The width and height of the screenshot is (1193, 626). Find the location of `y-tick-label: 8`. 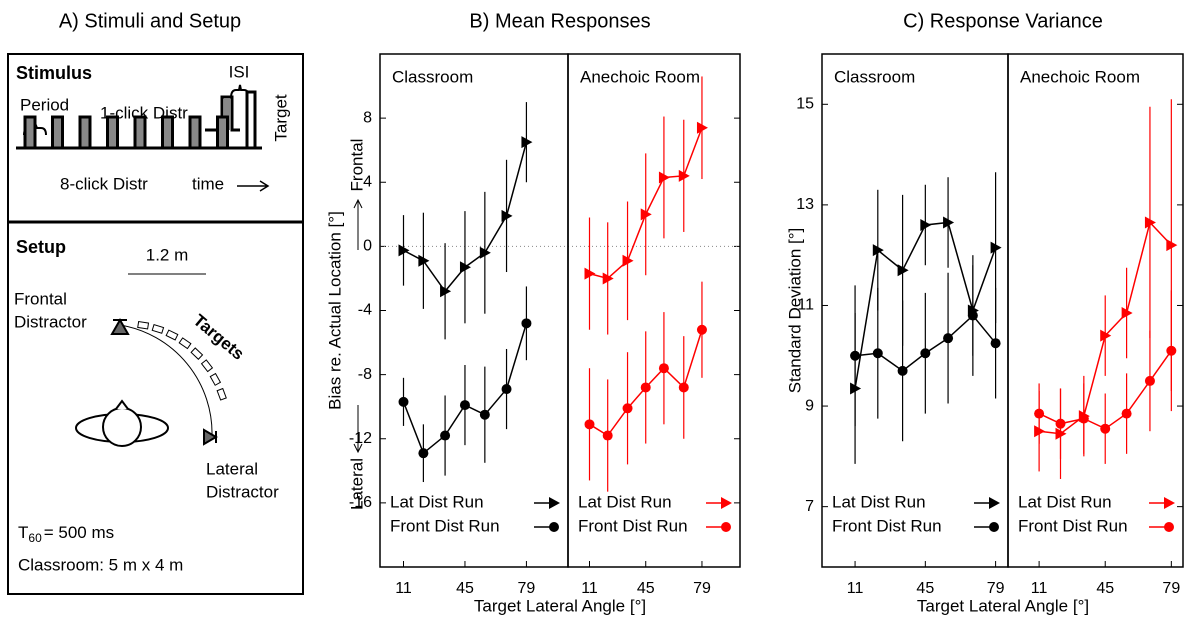

y-tick-label: 8 is located at coordinates (367, 117).